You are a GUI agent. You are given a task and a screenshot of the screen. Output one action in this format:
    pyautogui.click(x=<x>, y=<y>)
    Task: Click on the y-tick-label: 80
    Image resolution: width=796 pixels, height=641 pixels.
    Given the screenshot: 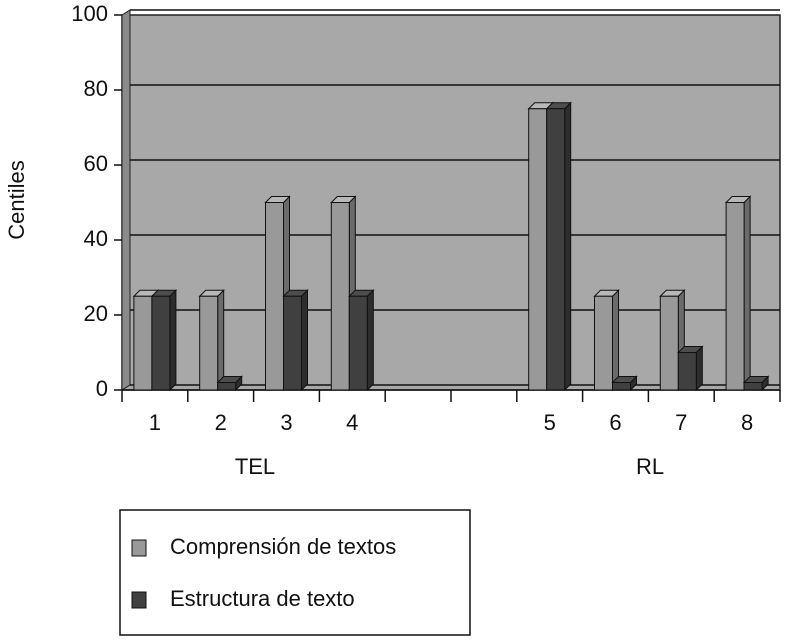 What is the action you would take?
    pyautogui.click(x=96, y=88)
    